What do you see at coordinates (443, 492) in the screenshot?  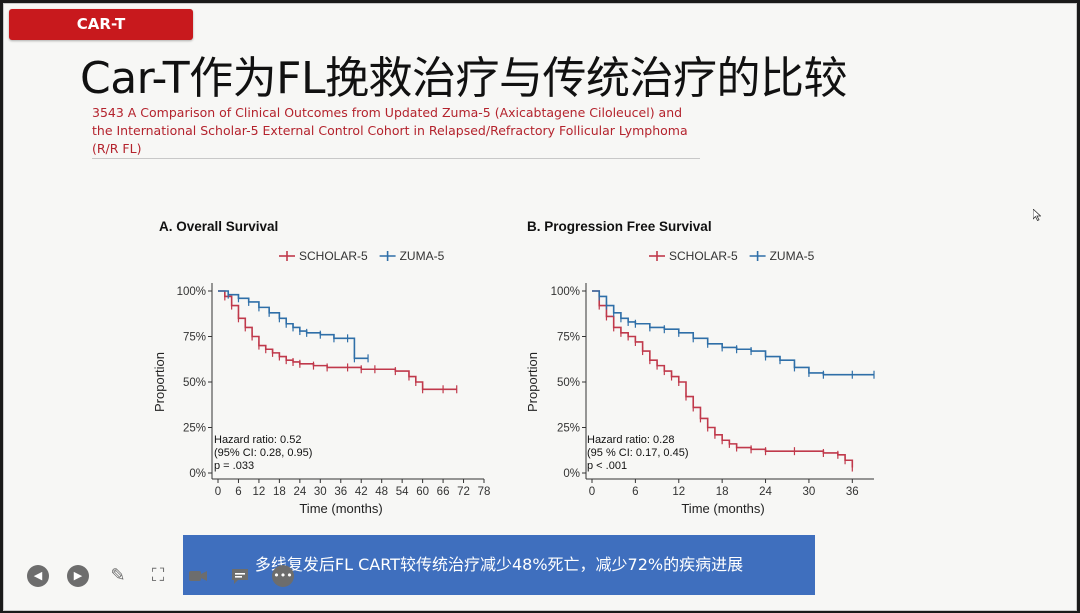 I see `x-tick-label: 66` at bounding box center [443, 492].